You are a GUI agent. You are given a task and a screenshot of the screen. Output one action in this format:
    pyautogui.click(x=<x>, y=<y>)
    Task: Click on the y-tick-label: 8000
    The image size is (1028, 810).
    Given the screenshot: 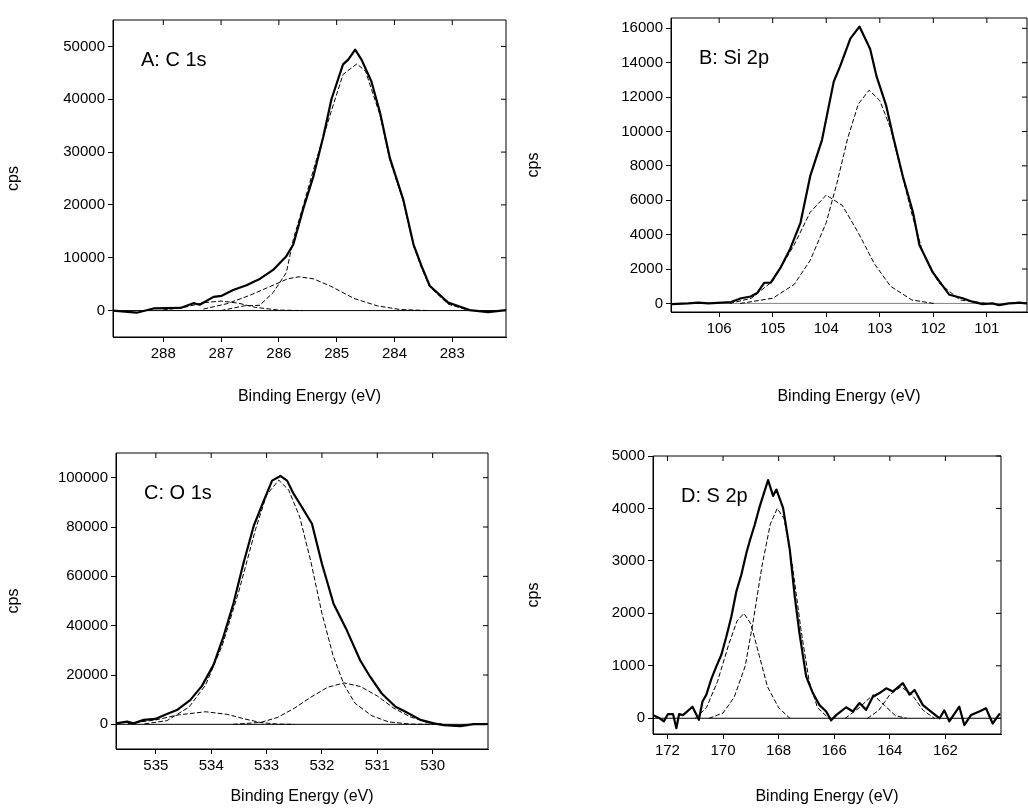 What is the action you would take?
    pyautogui.click(x=646, y=164)
    